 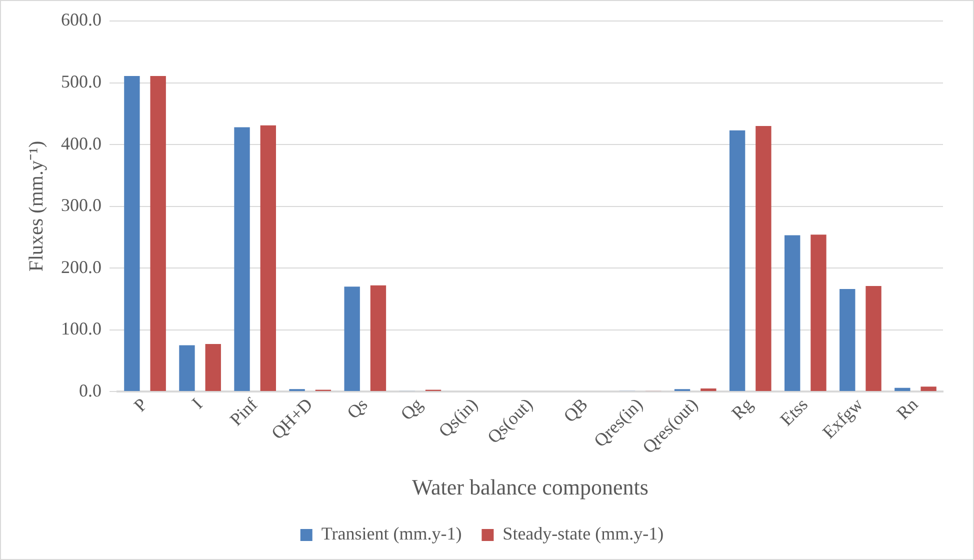 I want to click on x-tick-label: I, so click(x=197, y=403).